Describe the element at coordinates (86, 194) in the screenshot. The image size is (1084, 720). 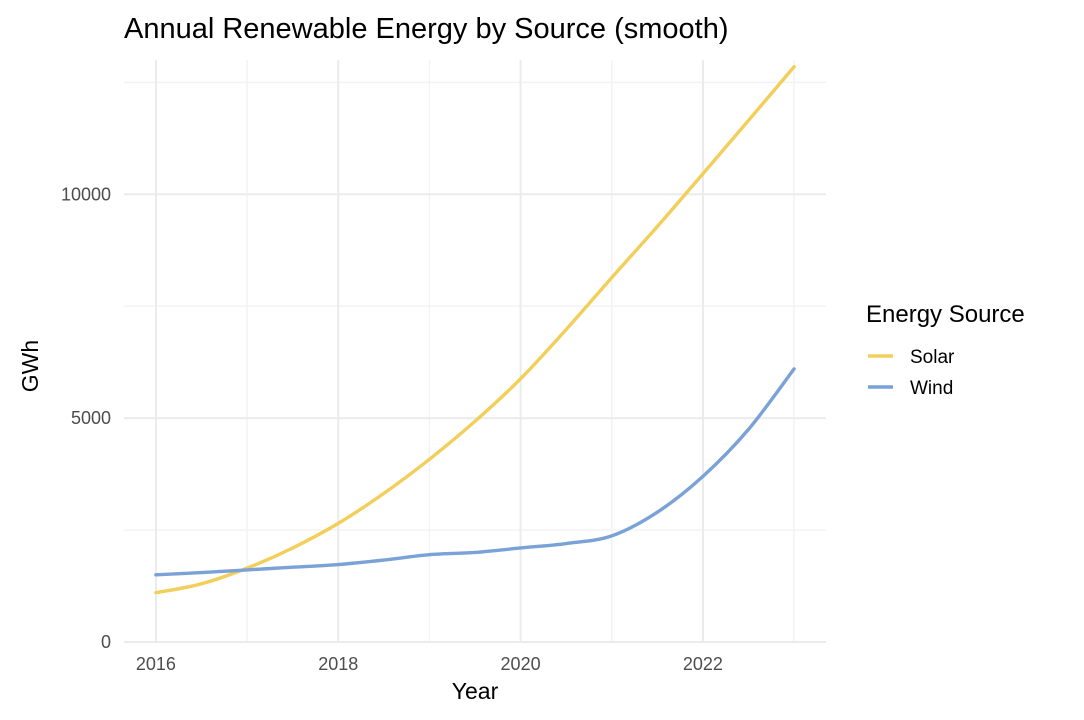
I see `y-tick-label: 10000` at that location.